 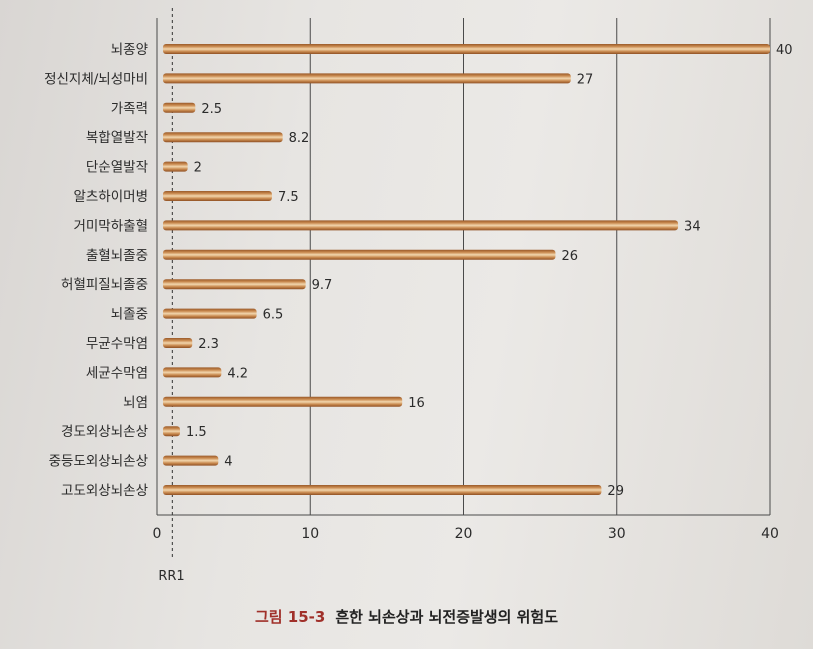 What do you see at coordinates (288, 197) in the screenshot?
I see `value-label: 7.5` at bounding box center [288, 197].